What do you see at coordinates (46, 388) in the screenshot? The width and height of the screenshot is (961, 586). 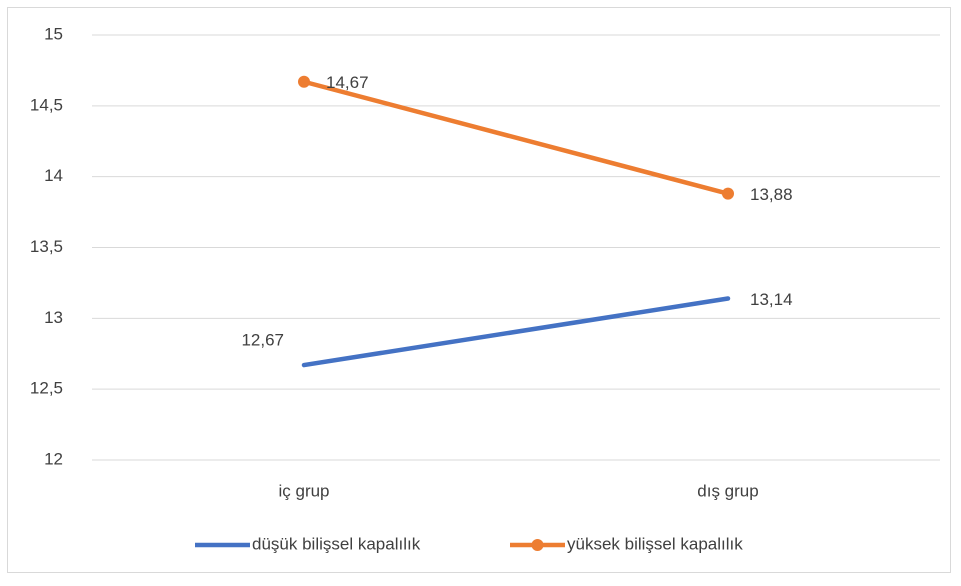 I see `y-tick-label: 12,5` at bounding box center [46, 388].